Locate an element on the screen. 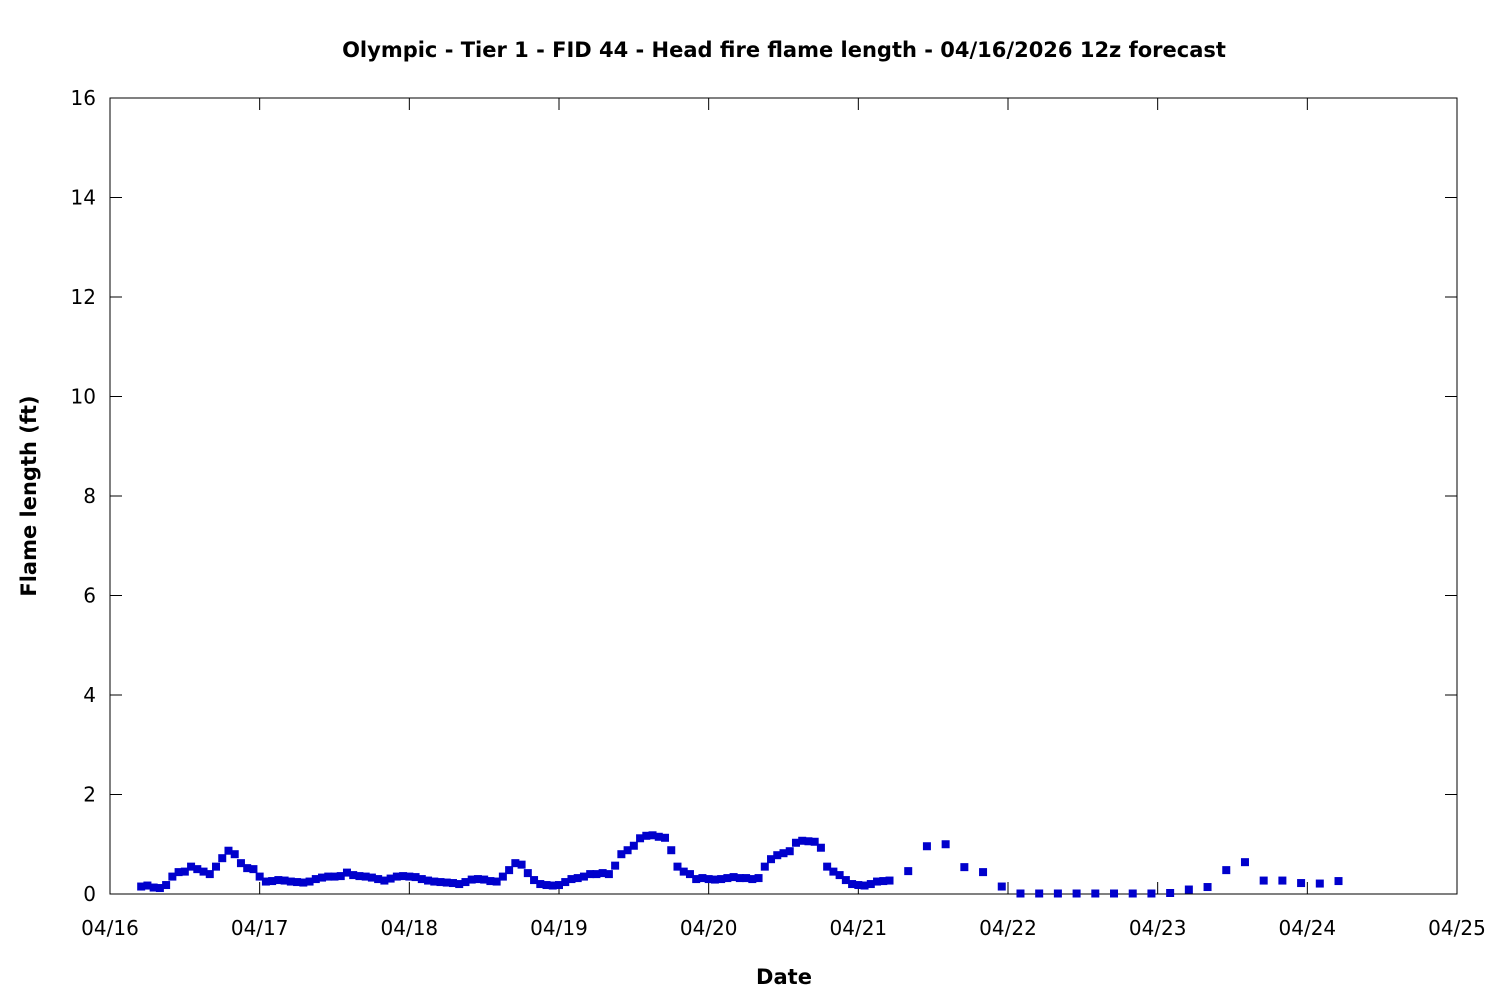  y-tick-label: 2 is located at coordinates (89, 795).